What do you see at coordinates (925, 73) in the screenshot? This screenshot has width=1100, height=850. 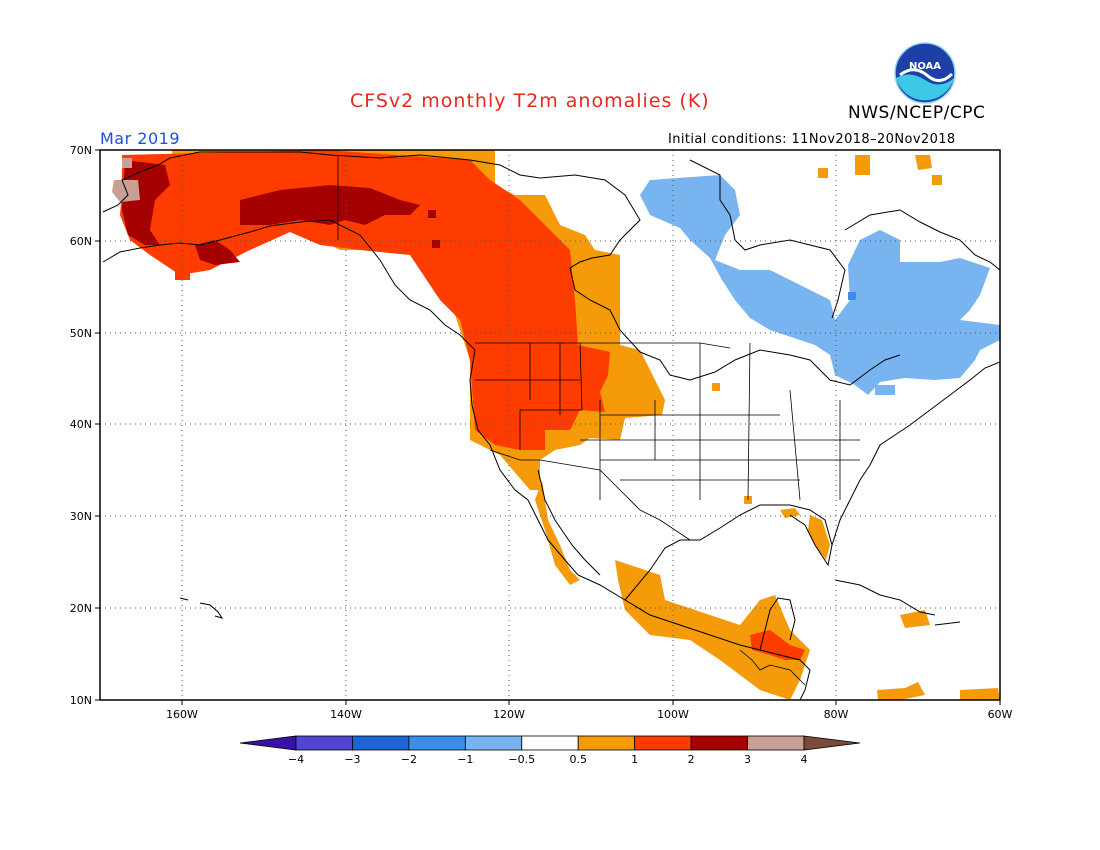 I see `noaa-logo-icon: NOAA` at bounding box center [925, 73].